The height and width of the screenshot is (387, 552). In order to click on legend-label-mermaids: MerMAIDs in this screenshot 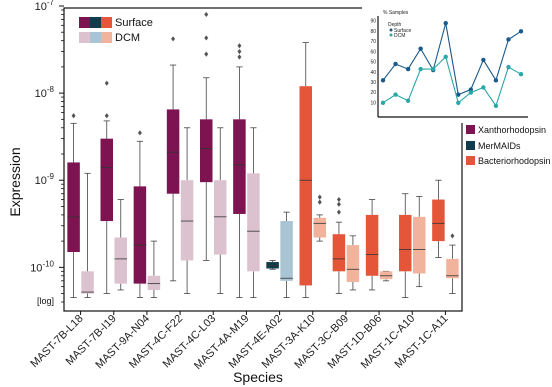, I will do `click(499, 146)`.